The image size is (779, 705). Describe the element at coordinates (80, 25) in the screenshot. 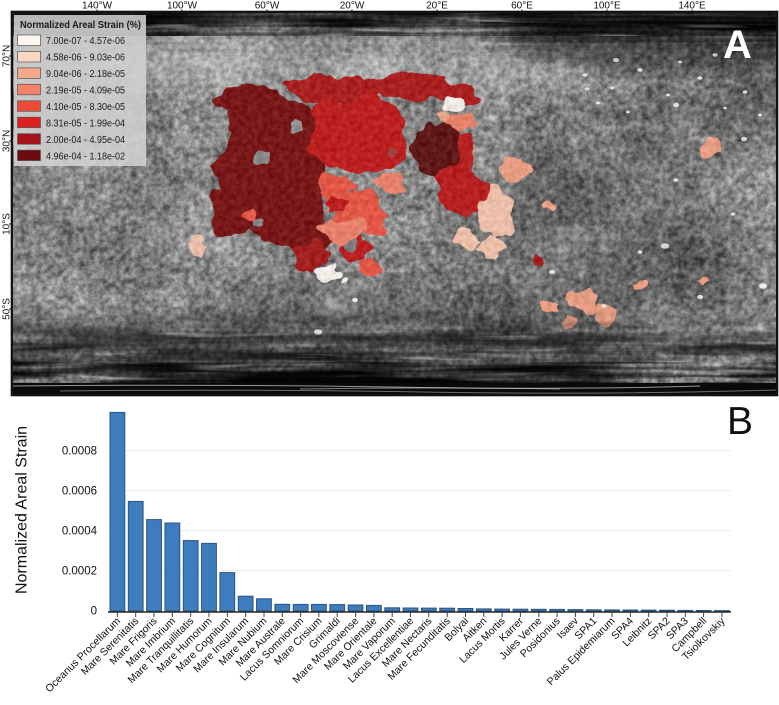

I see `svg-text: Normalized Areal Strain (%)` at that location.